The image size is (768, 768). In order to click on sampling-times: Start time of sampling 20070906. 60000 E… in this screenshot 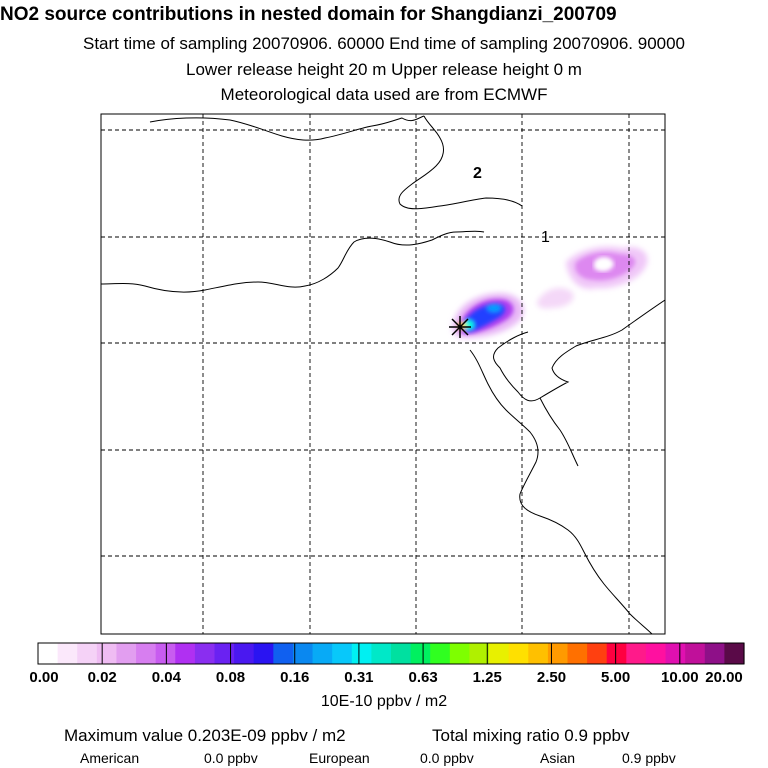, I will do `click(384, 43)`.